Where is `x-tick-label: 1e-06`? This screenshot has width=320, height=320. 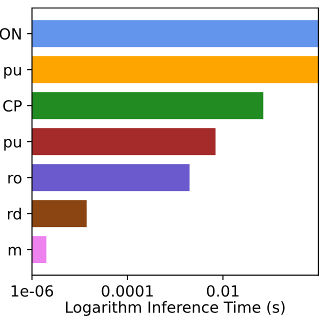
x-tick-label: 1e-06 is located at coordinates (33, 291).